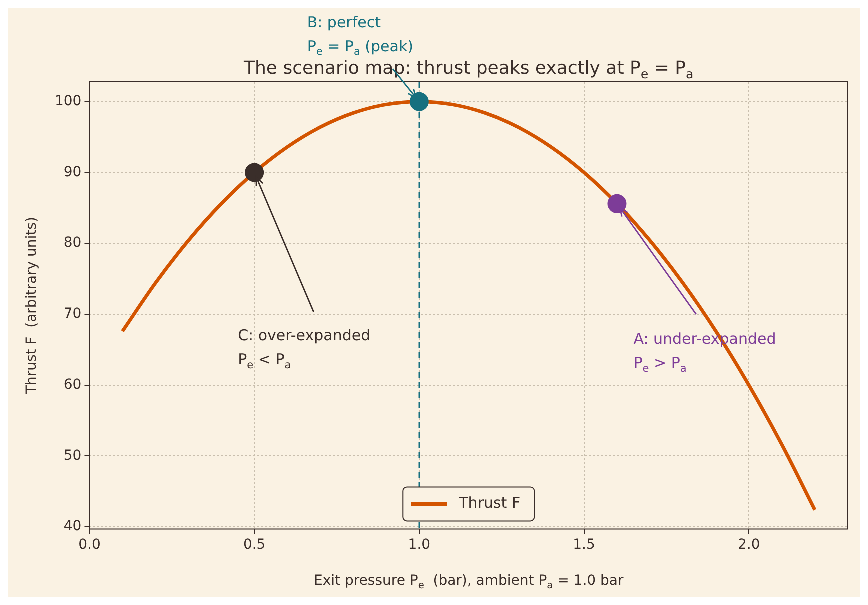  Describe the element at coordinates (32, 306) in the screenshot. I see `y-axis-title: Thrust F (arbitrary units)` at that location.